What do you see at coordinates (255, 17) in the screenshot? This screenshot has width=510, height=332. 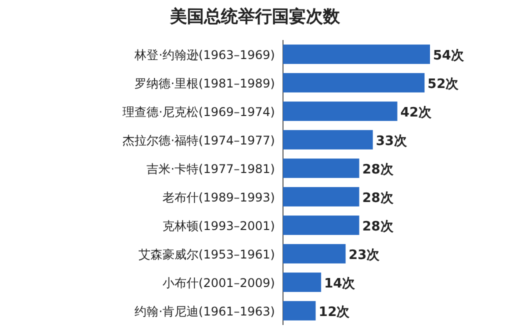 I see `chart-title: 美国总统举行国宴次数` at bounding box center [255, 17].